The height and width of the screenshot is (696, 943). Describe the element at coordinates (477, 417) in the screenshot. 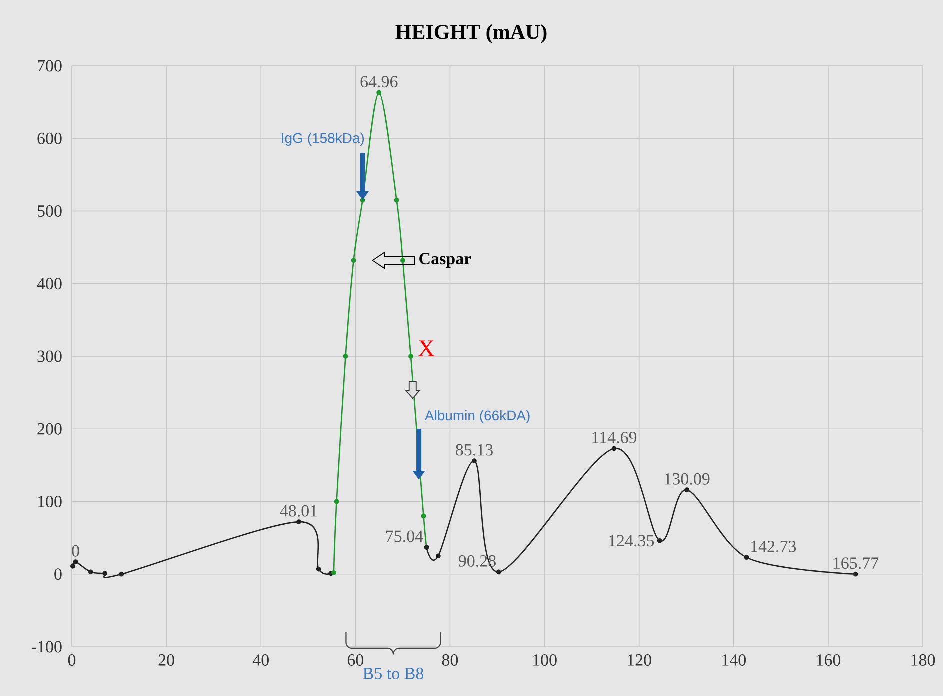

I see `annotation: Albumin (66kDA)` at that location.